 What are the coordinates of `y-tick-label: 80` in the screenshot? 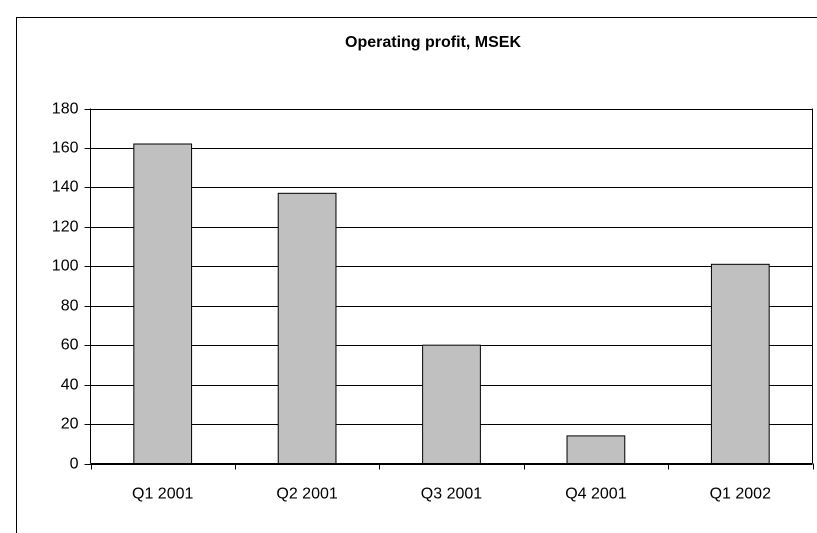 It's located at (70, 306).